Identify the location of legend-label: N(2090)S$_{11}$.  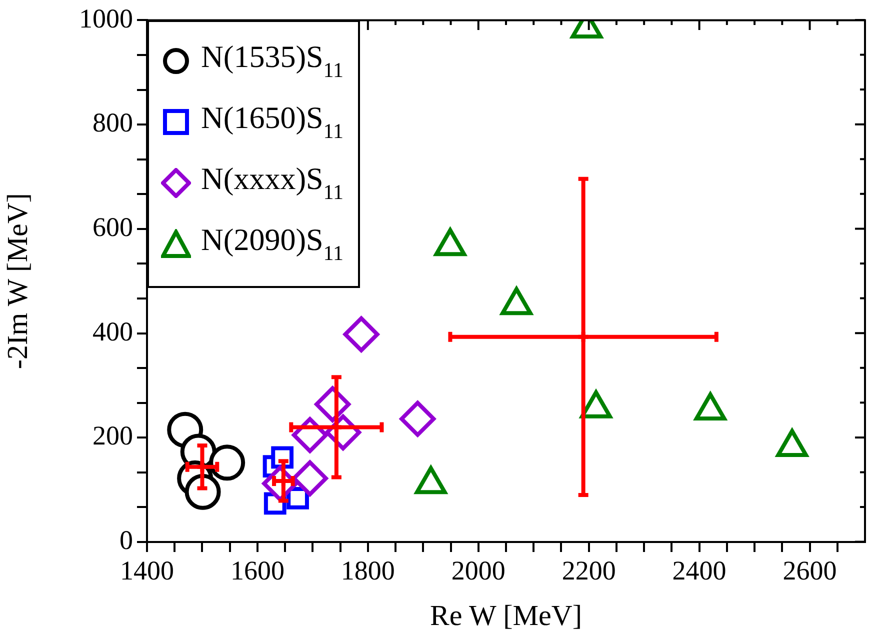
(272, 244).